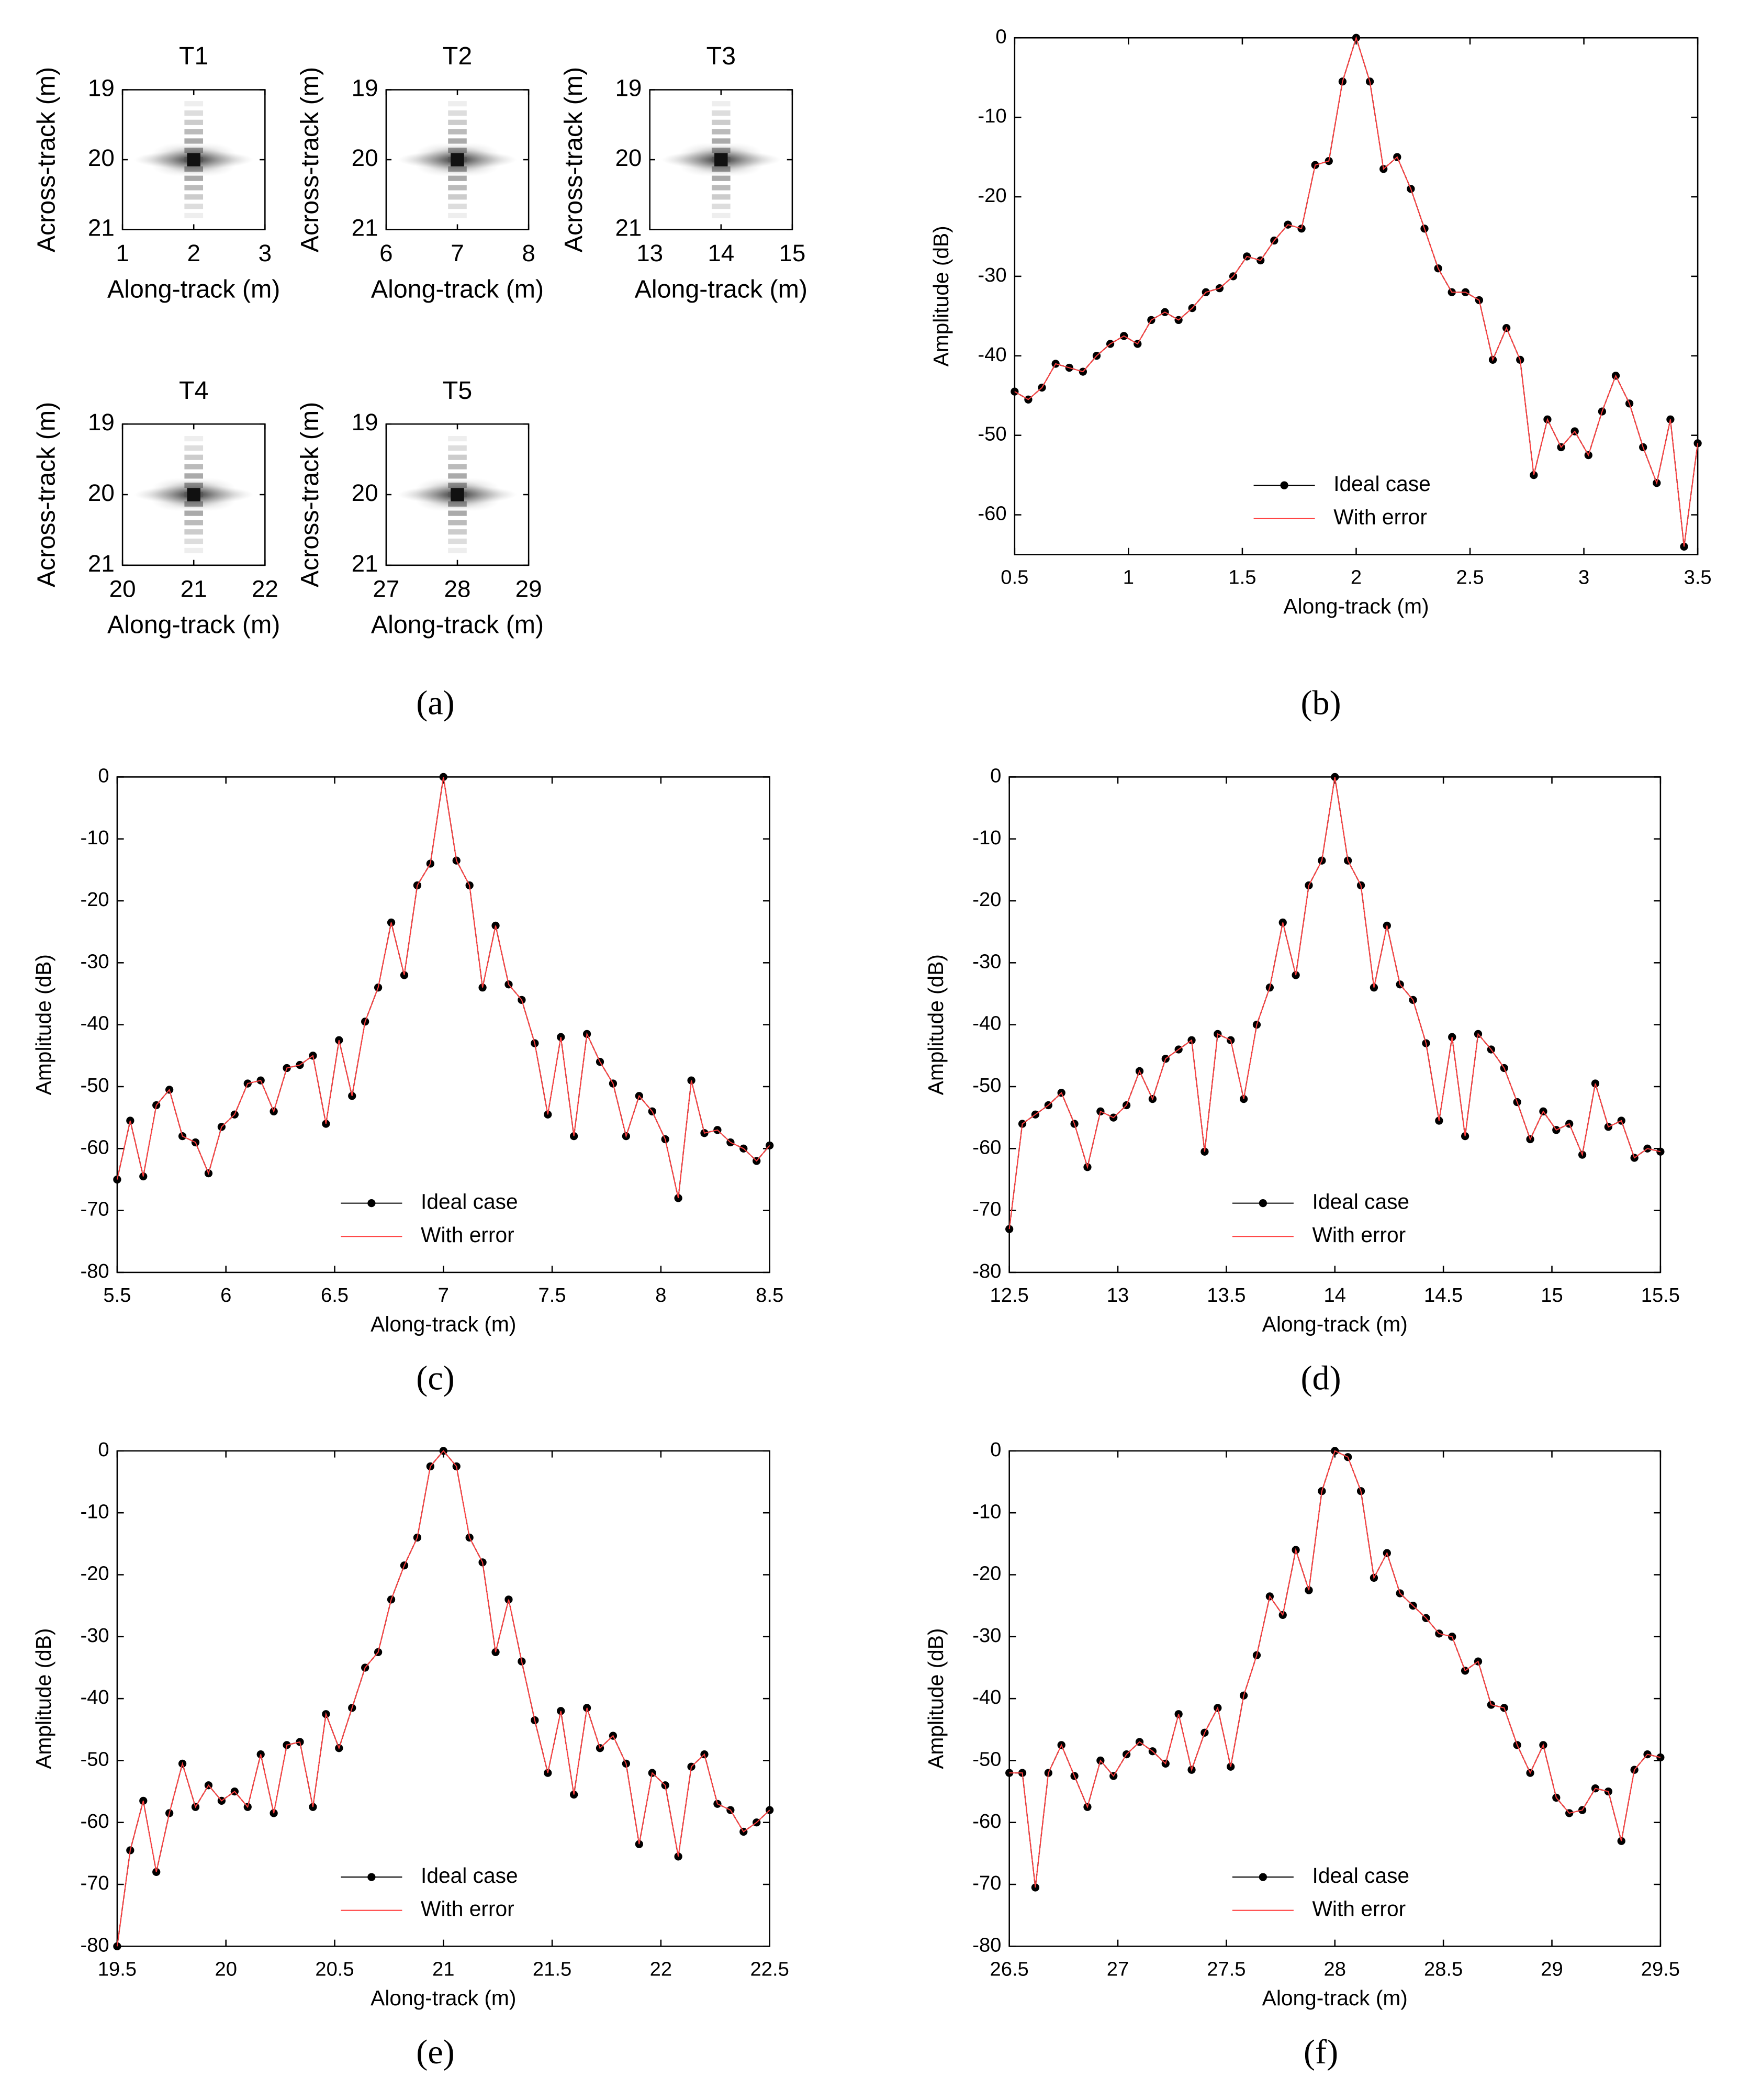  Describe the element at coordinates (435, 703) in the screenshot. I see `panel-caption: (a)` at that location.